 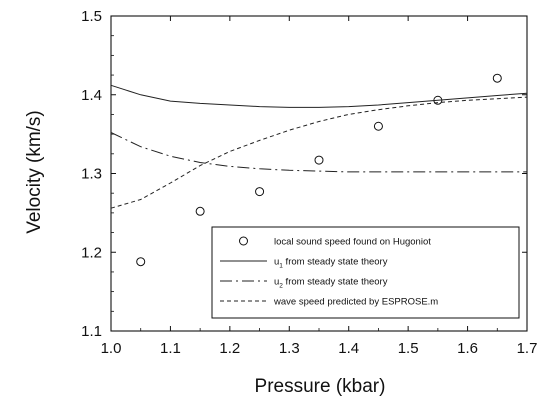 I want to click on y-tick-label: 1.4, so click(x=91, y=95).